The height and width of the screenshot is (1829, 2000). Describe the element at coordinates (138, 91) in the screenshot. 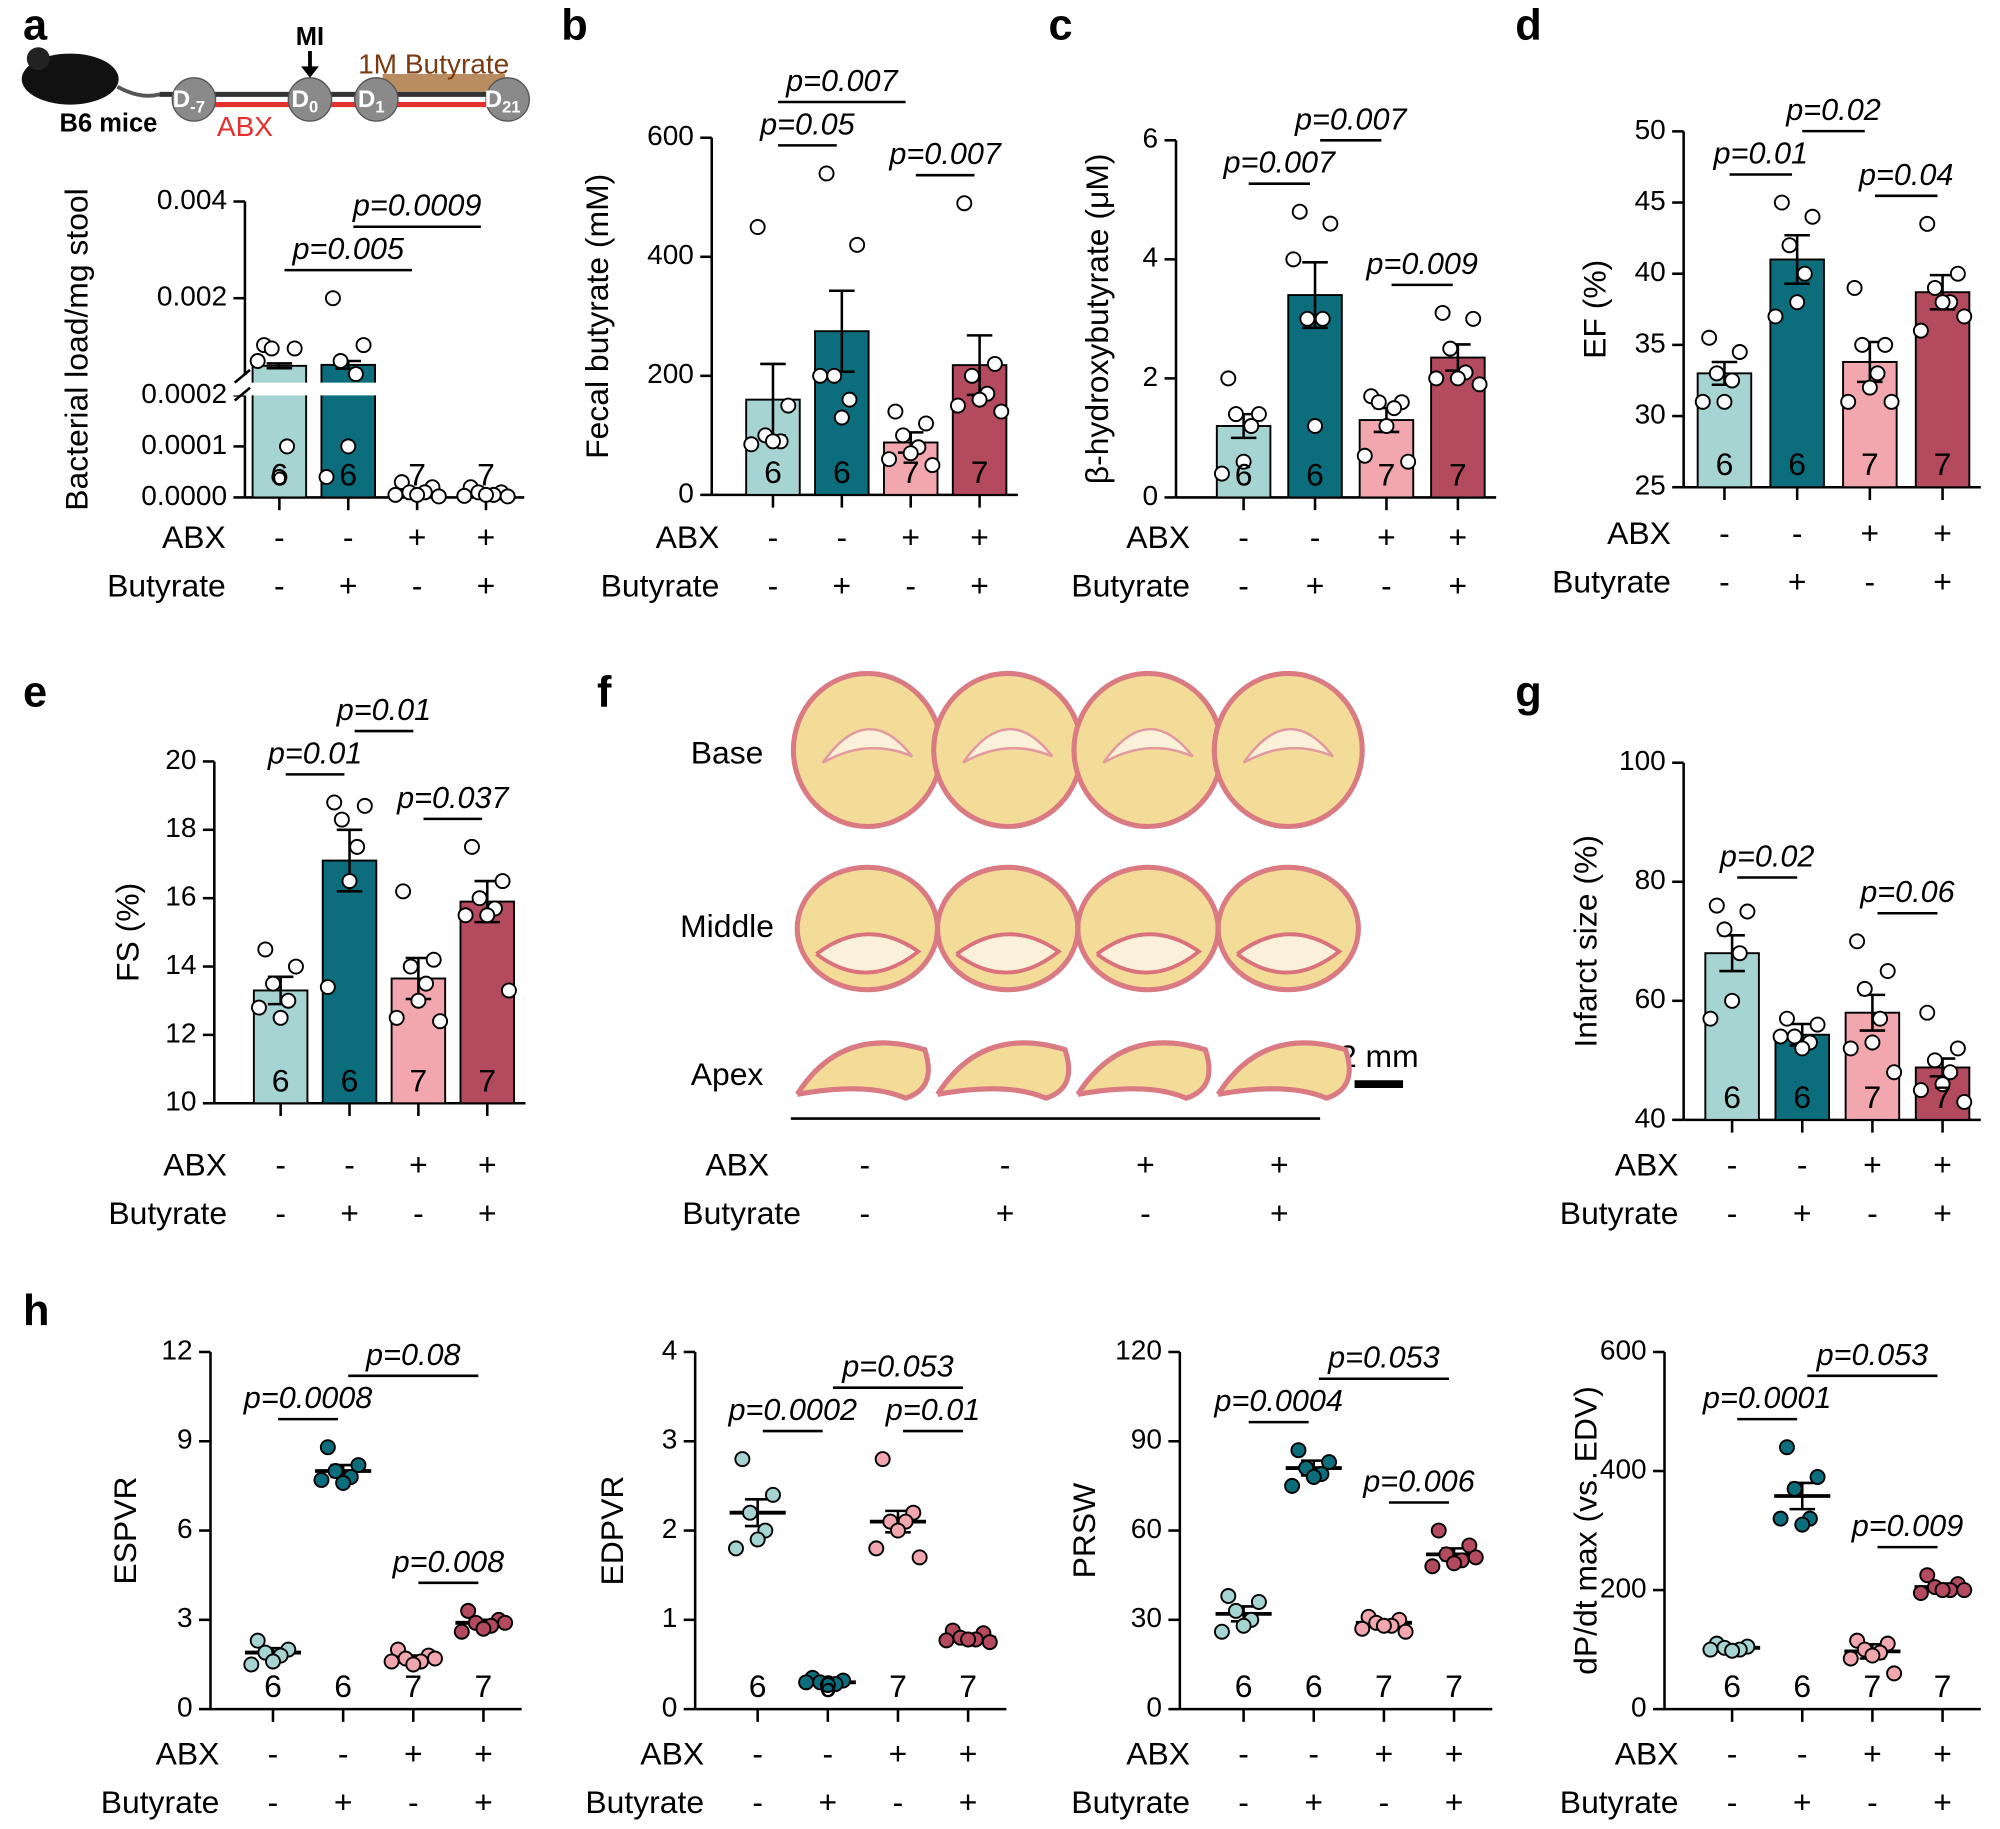

I see `mouse-tail` at that location.